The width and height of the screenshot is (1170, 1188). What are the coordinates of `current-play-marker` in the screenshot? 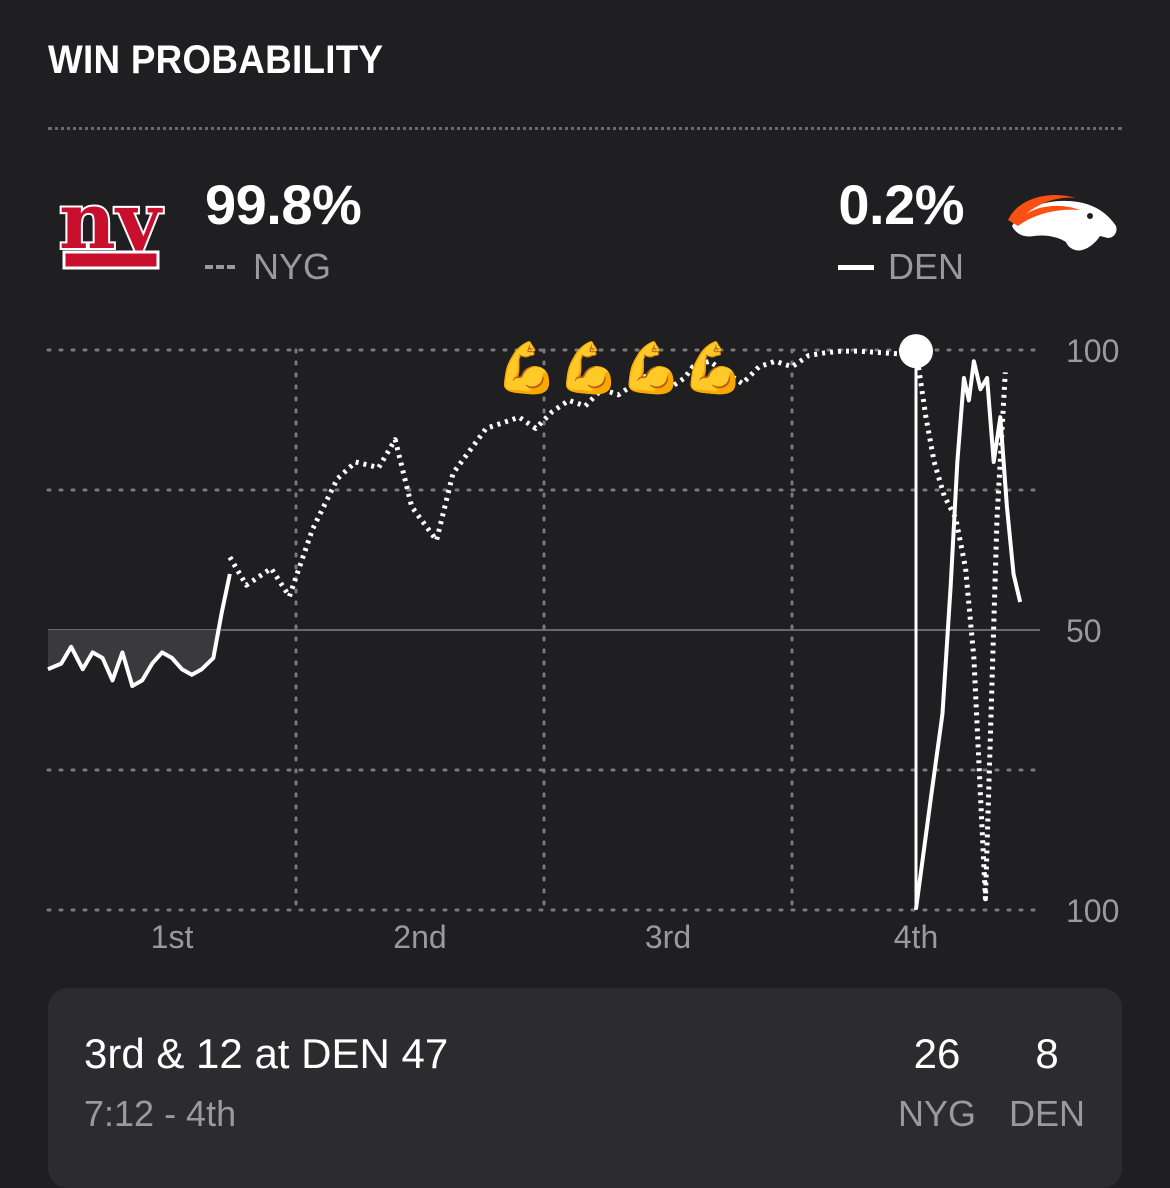 It's located at (916, 351).